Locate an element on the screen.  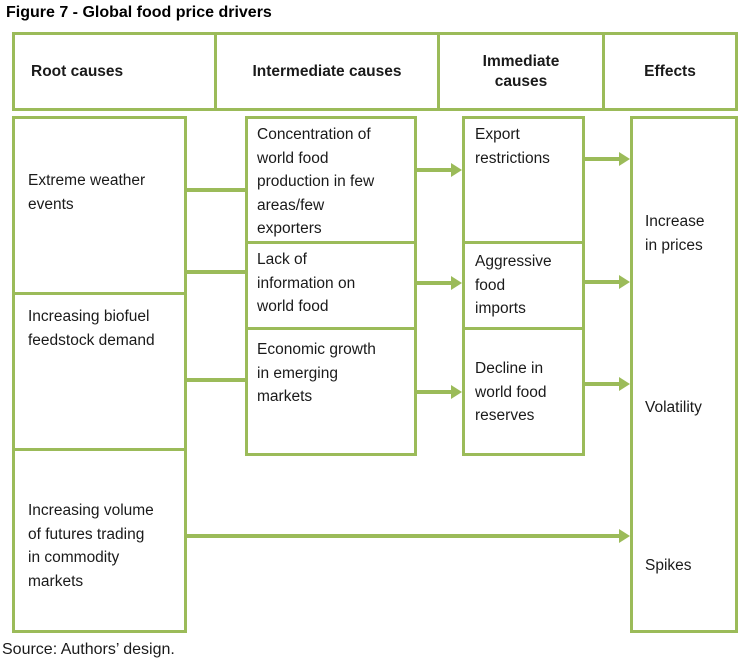
box-economic-growth-in-emerging-markets: Economic growth in emerging markets is located at coordinates (331, 391).